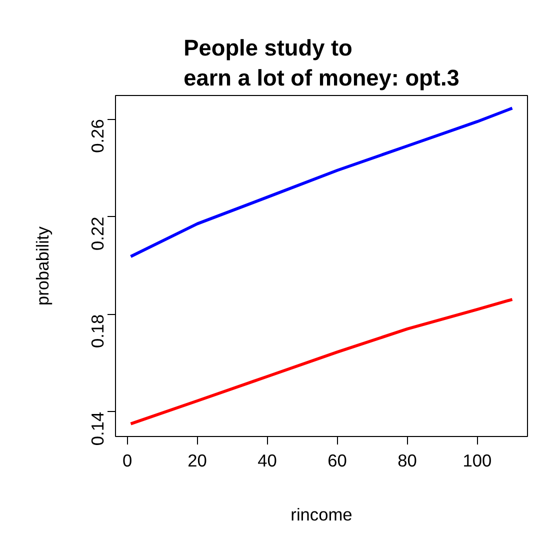 The image size is (542, 556). What do you see at coordinates (477, 460) in the screenshot?
I see `x-tick-label: 100` at bounding box center [477, 460].